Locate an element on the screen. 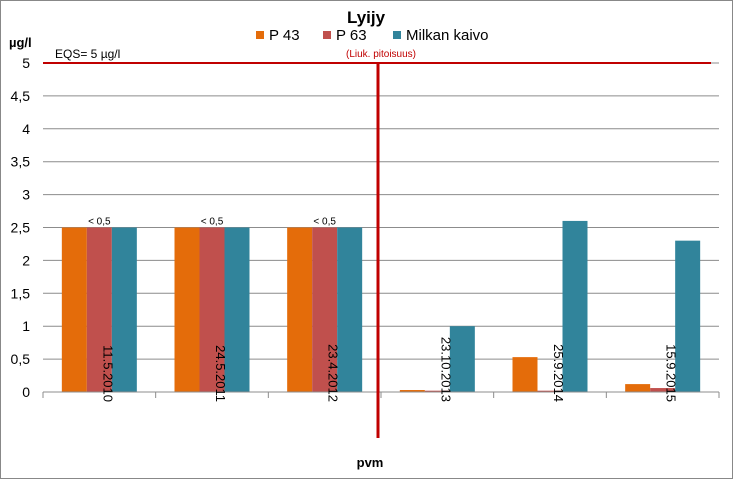 This screenshot has height=479, width=733. y-axis-label: µg/l is located at coordinates (20, 42).